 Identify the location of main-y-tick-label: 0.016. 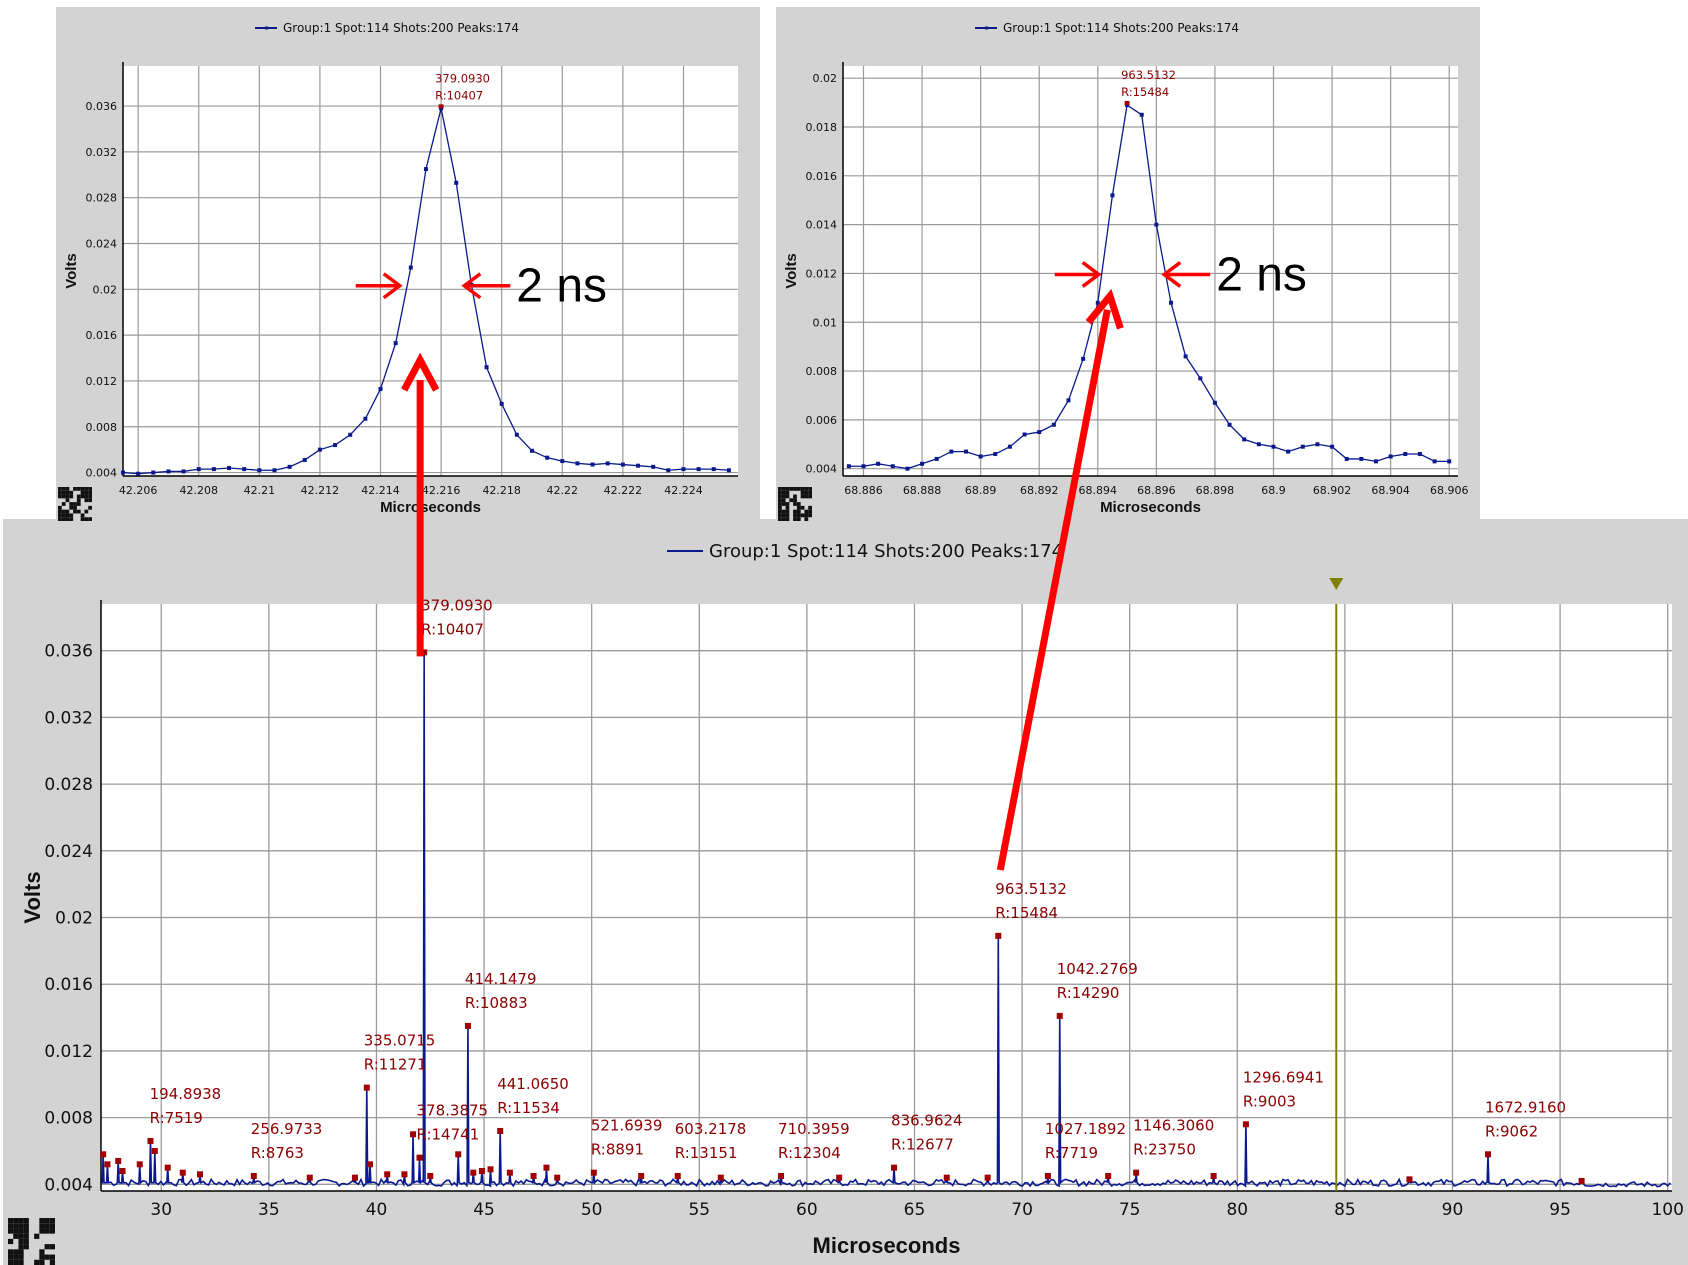
(68, 985).